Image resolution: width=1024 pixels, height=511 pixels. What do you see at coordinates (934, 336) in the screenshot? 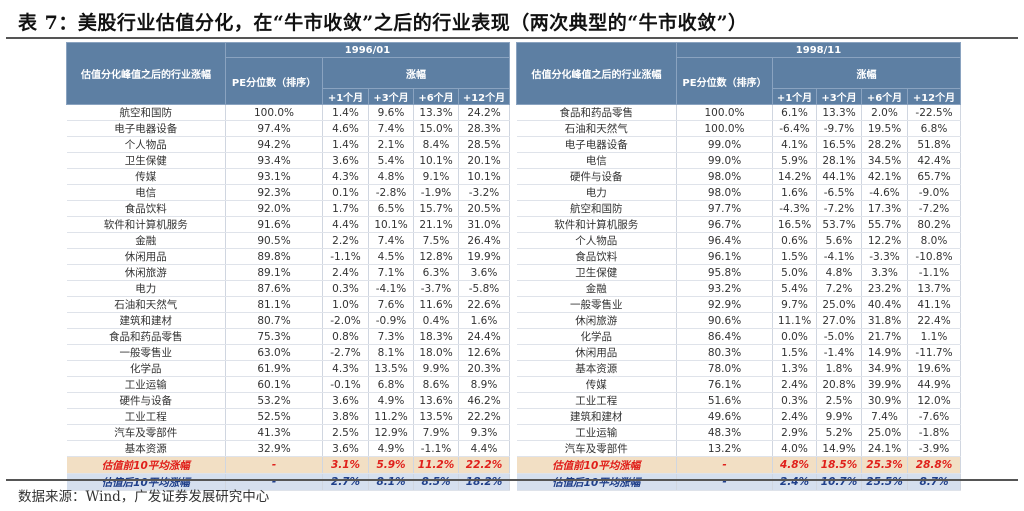
I see `change-12m-cell: 1.1%` at bounding box center [934, 336].